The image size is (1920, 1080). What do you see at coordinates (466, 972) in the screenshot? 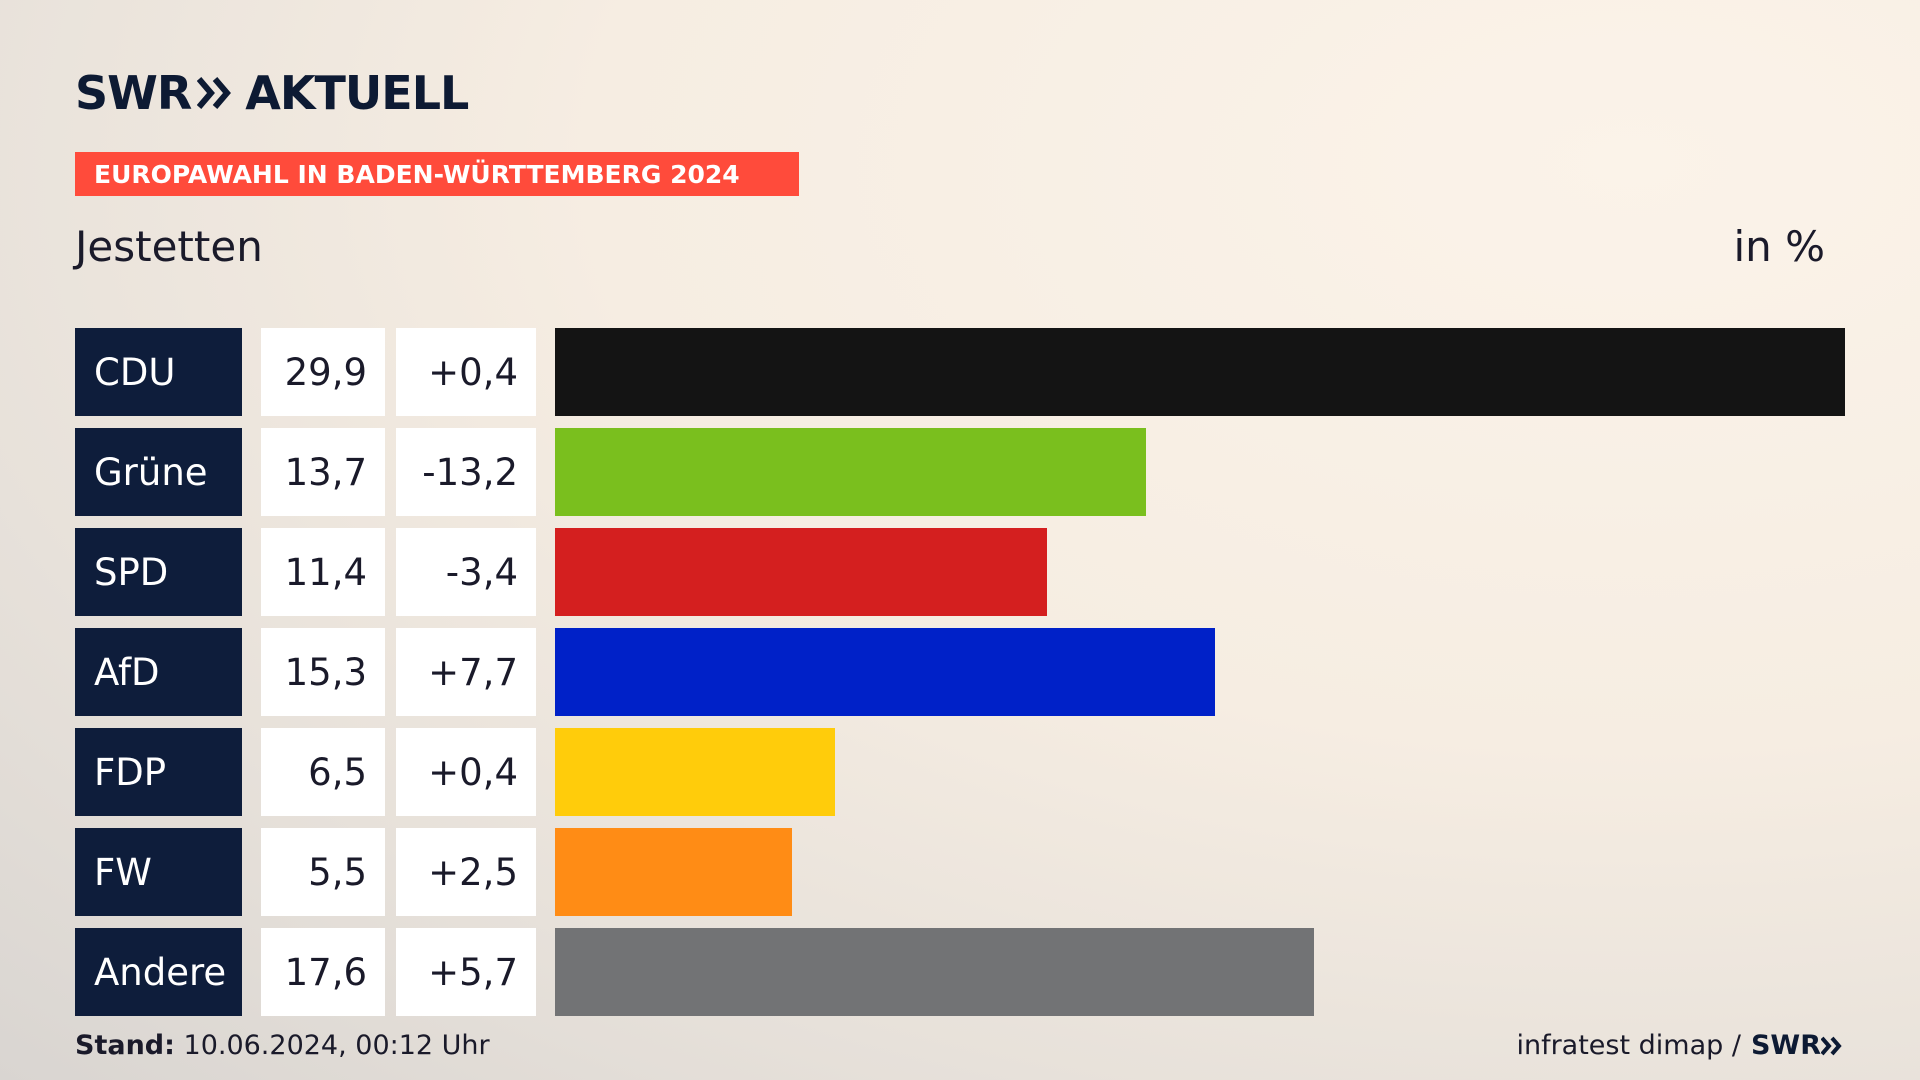
I see `vote-change-value: +5,7` at bounding box center [466, 972].